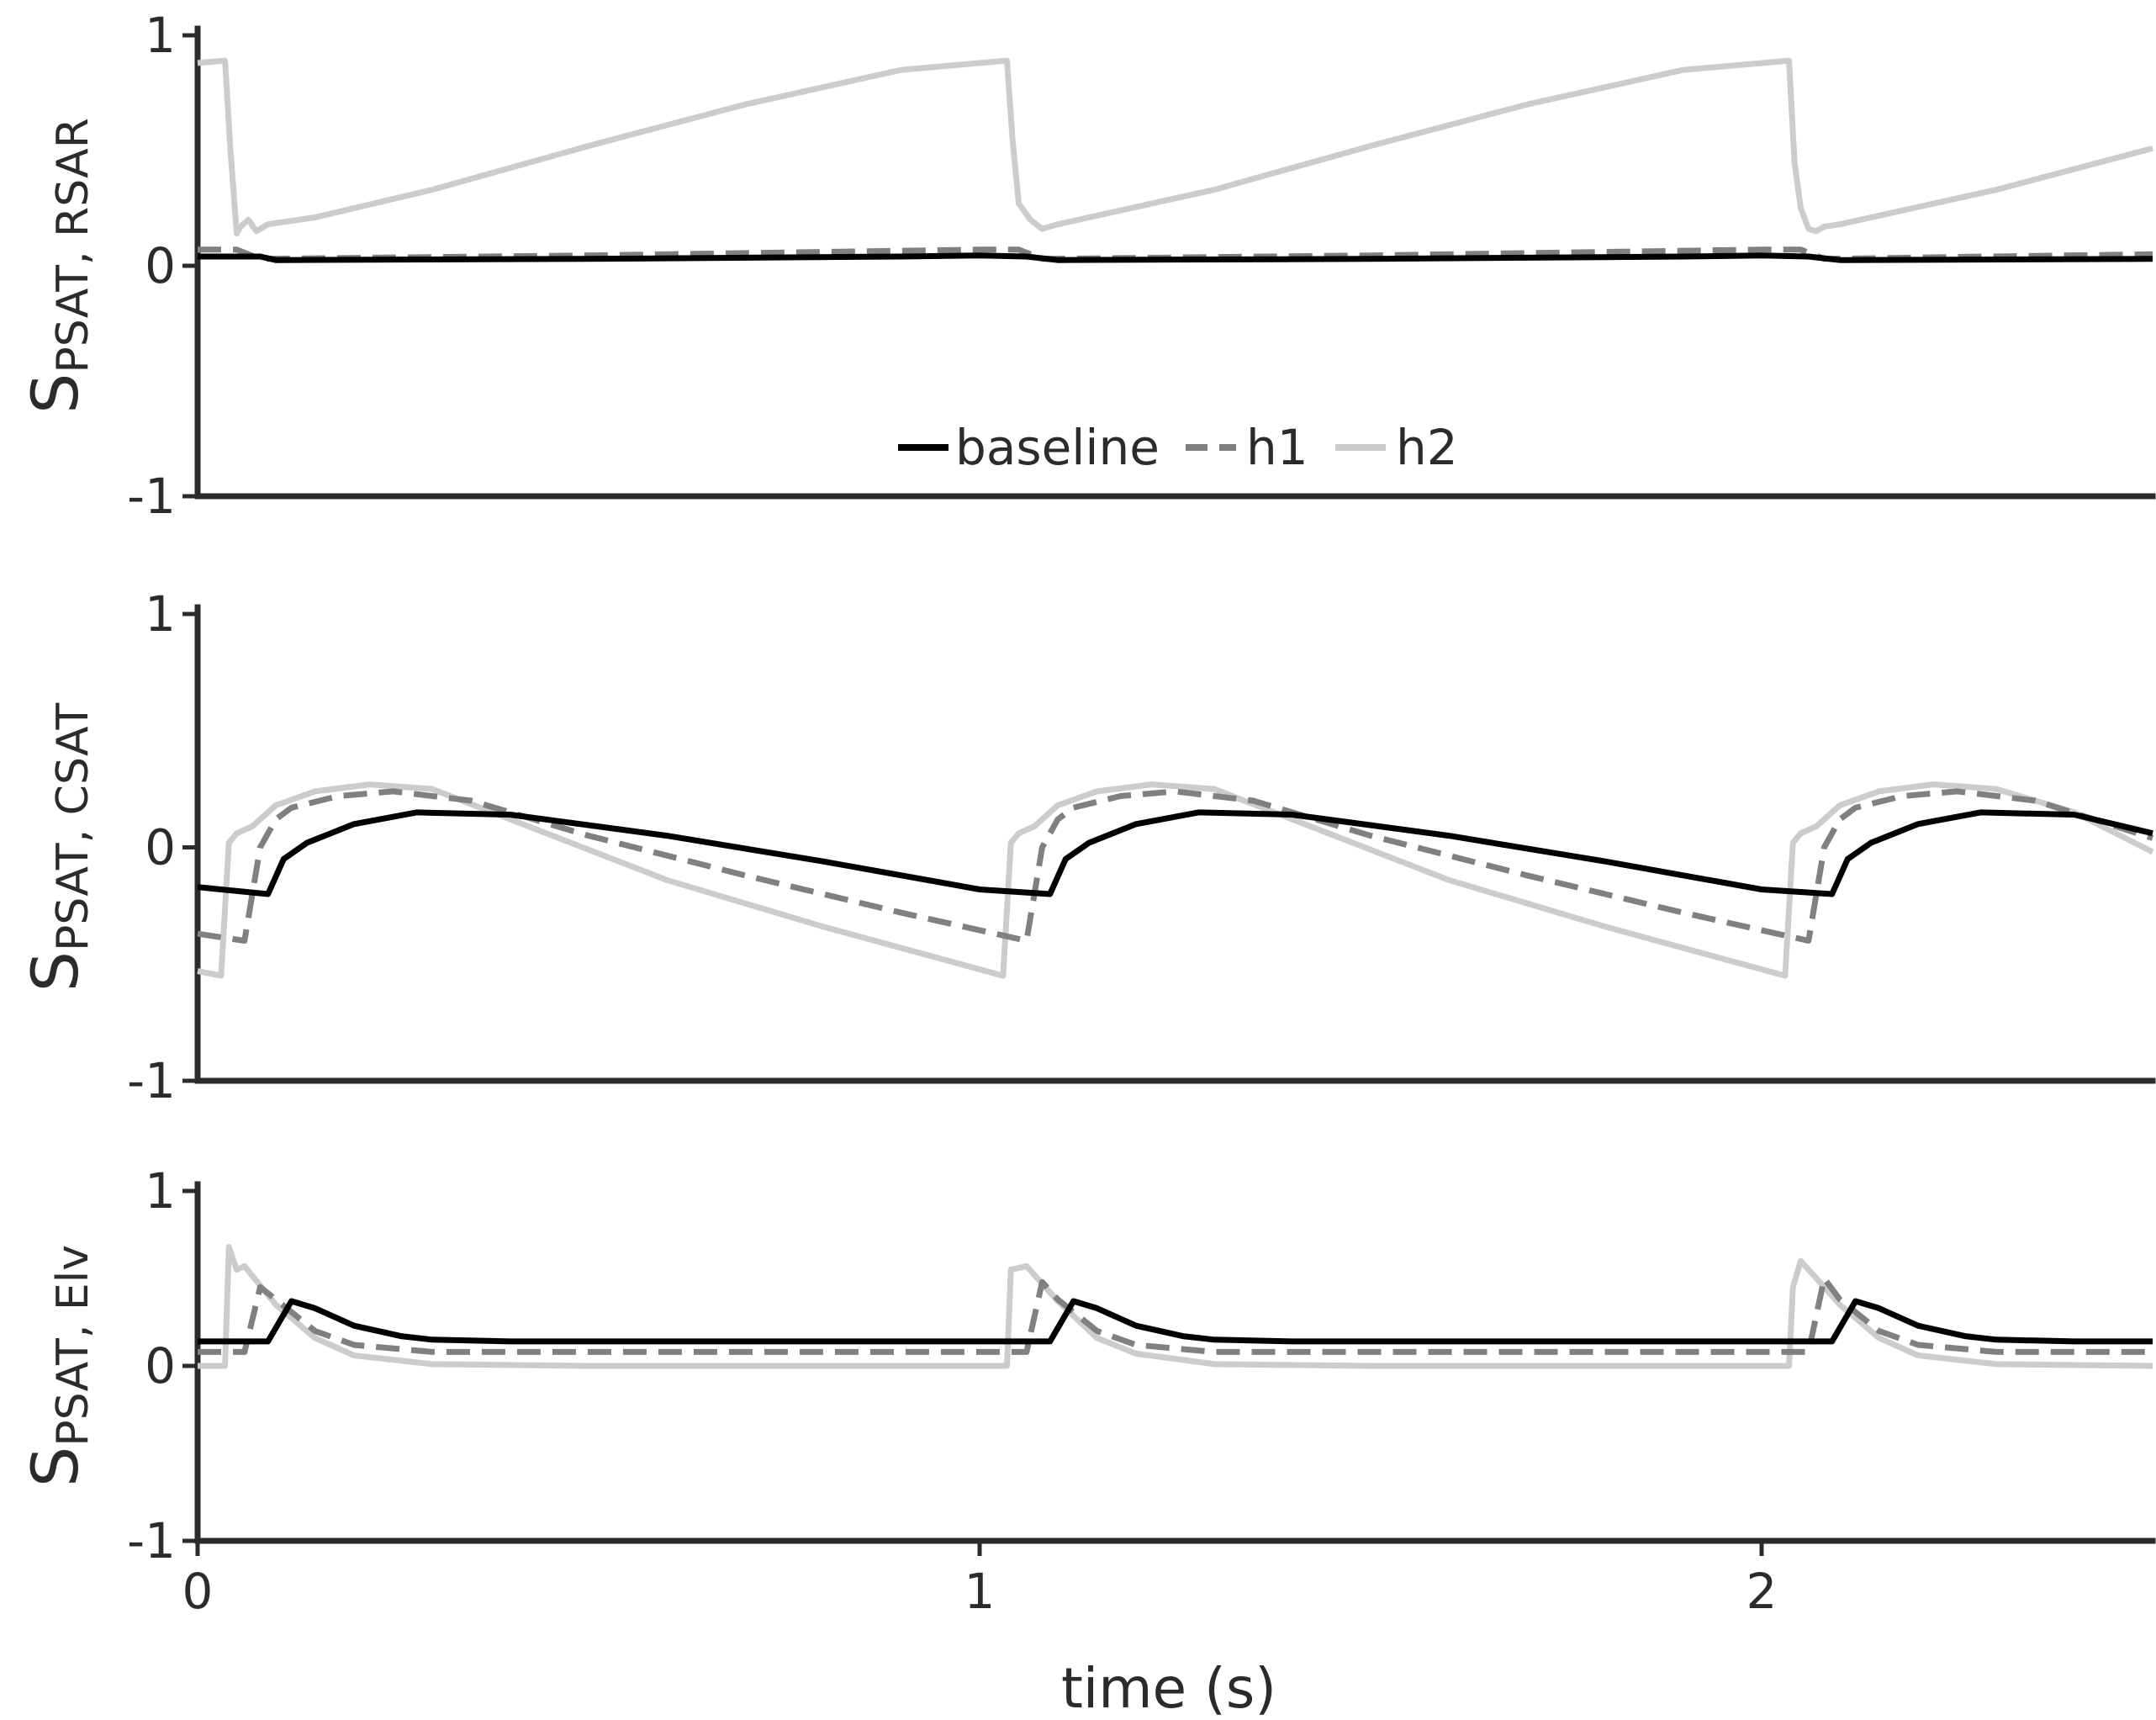 This screenshot has height=1720, width=2156. What do you see at coordinates (1427, 447) in the screenshot?
I see `legend-label-h2: h2` at bounding box center [1427, 447].